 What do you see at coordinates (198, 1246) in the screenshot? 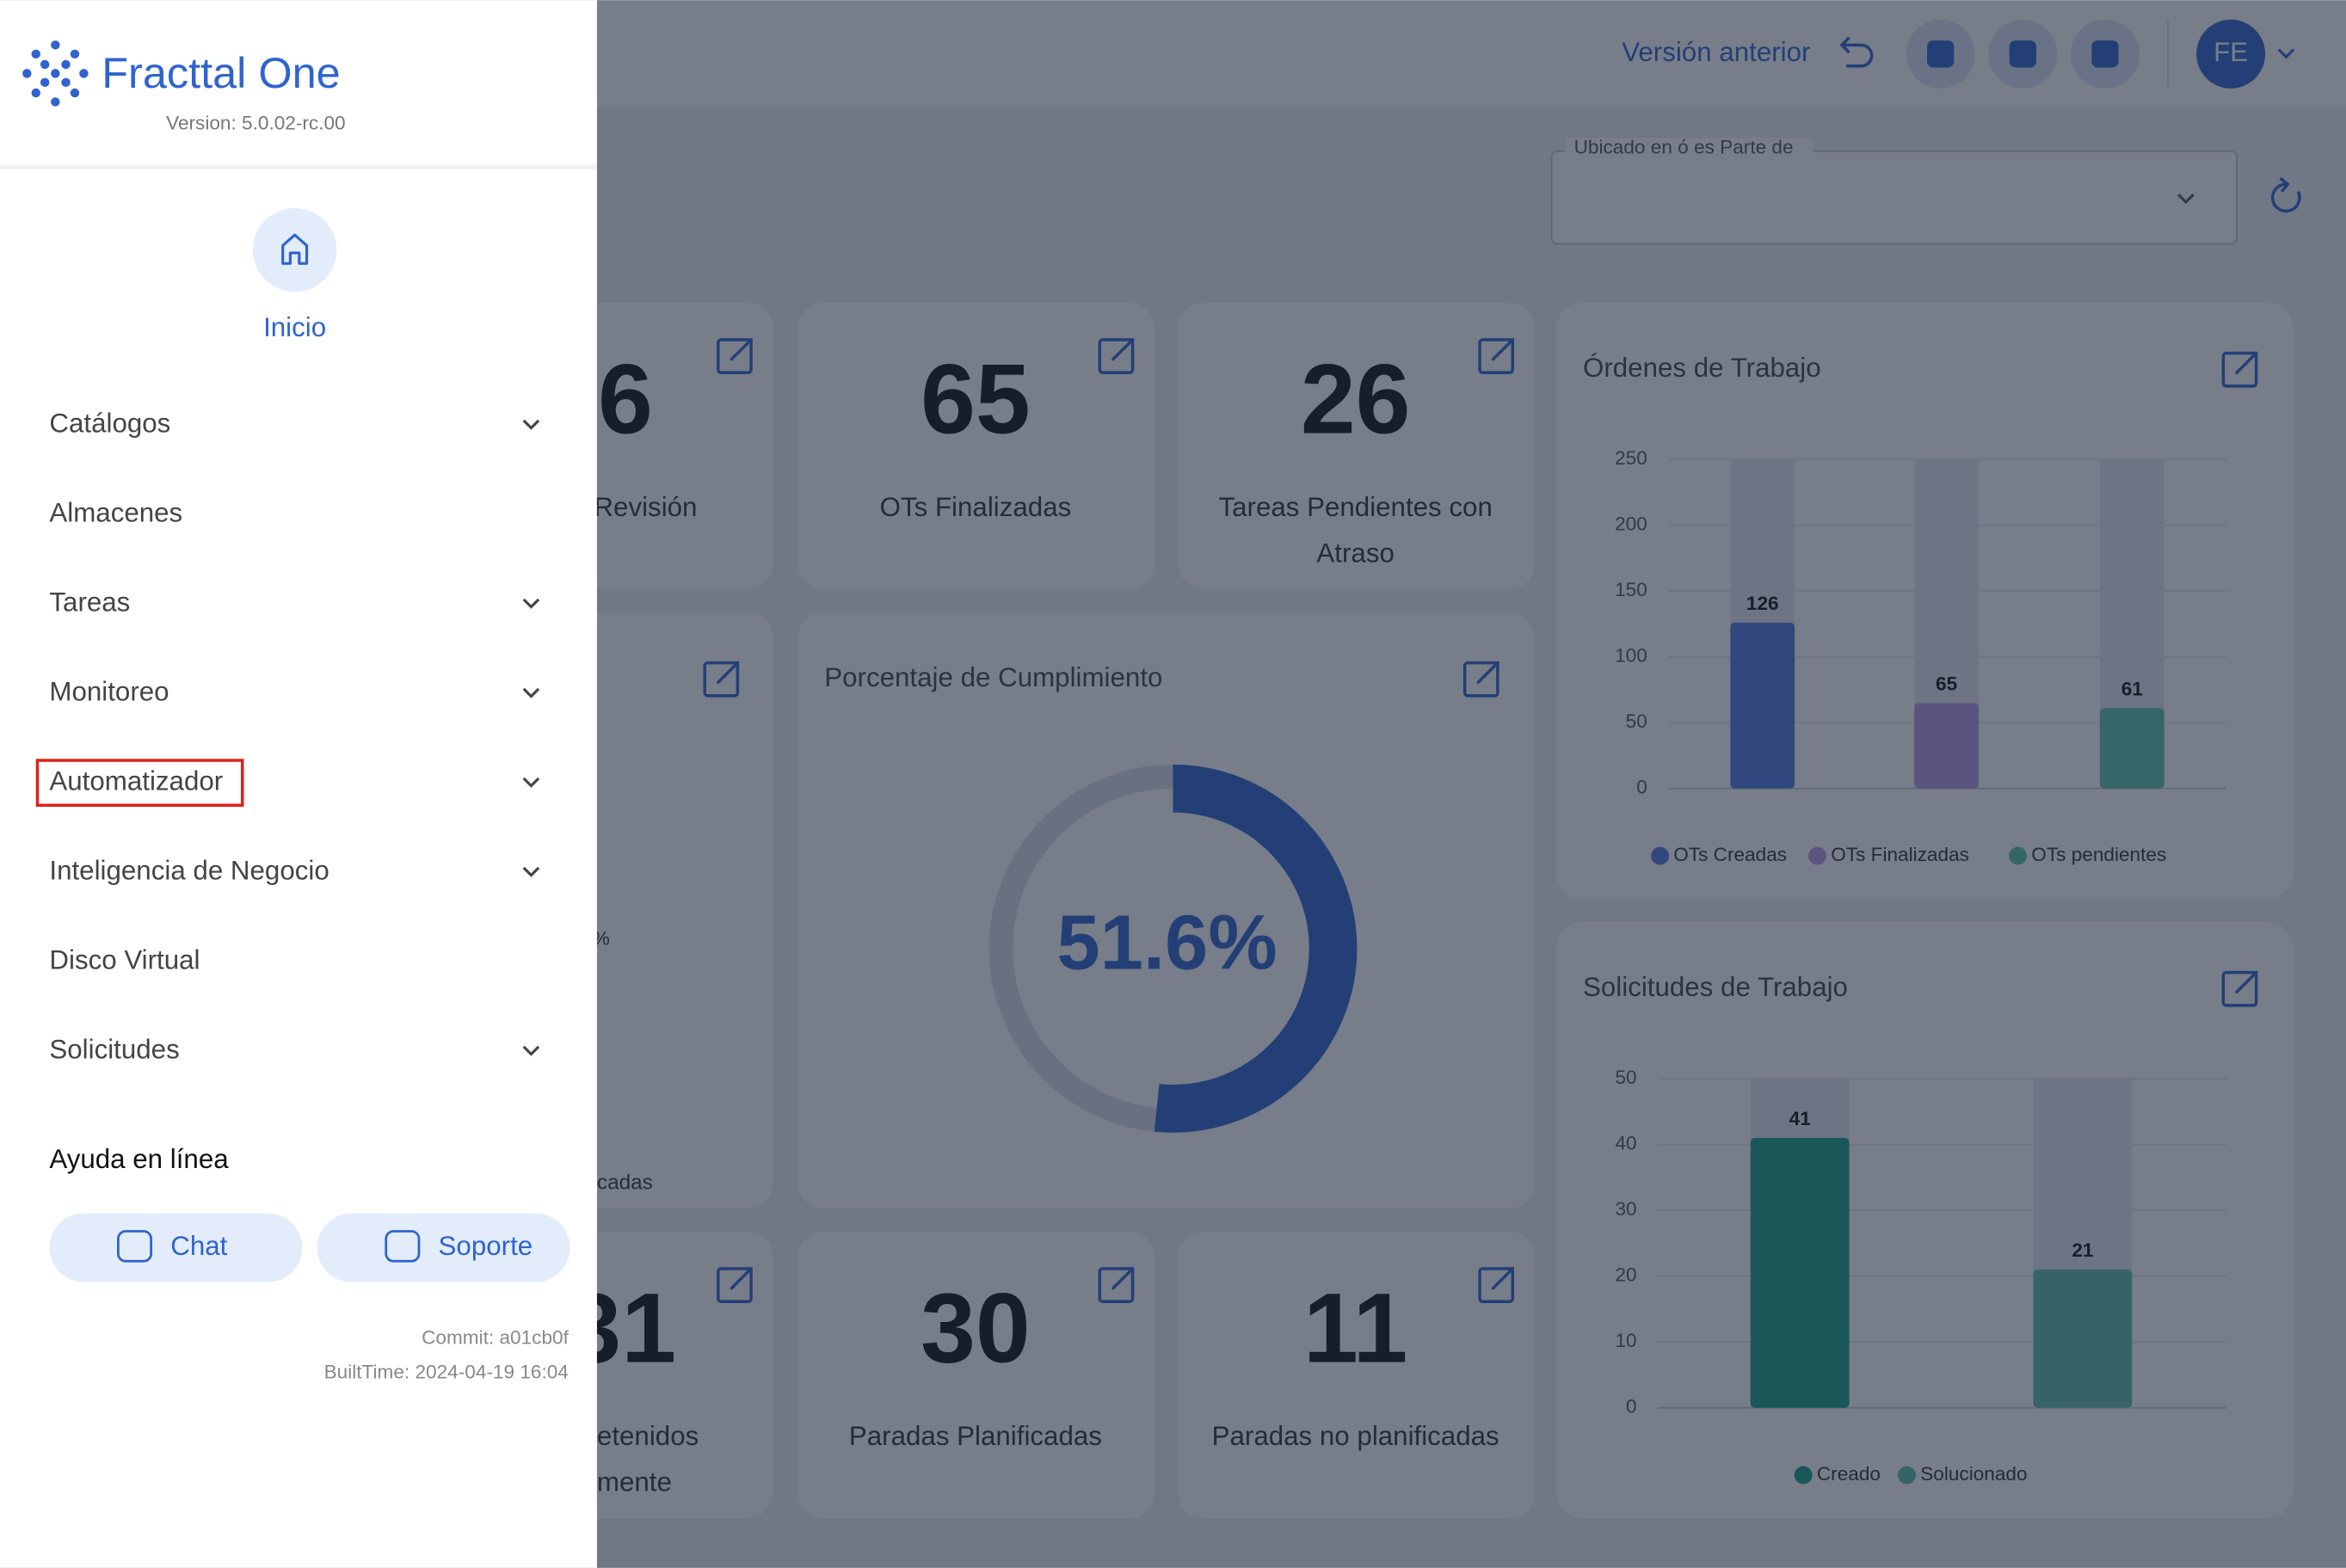
I see `button-label: Chat` at bounding box center [198, 1246].